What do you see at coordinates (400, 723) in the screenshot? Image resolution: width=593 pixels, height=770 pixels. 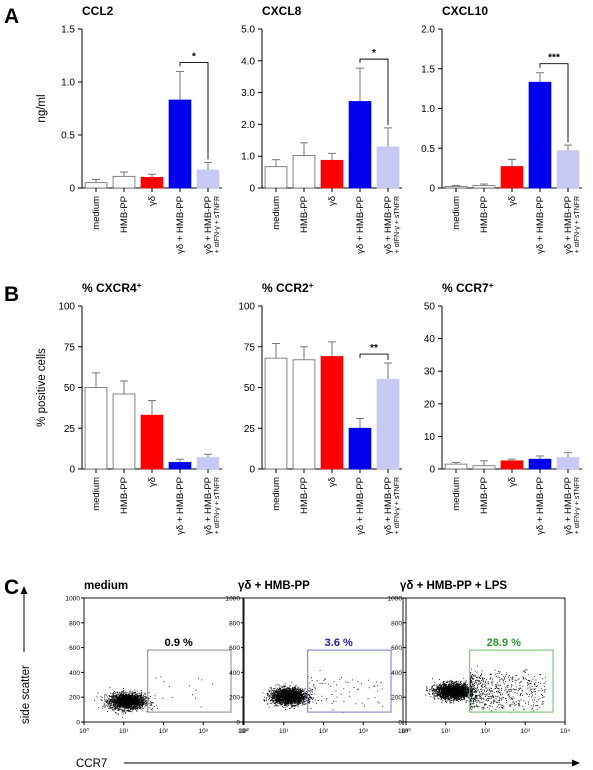 I see `y-tick-label: 0` at bounding box center [400, 723].